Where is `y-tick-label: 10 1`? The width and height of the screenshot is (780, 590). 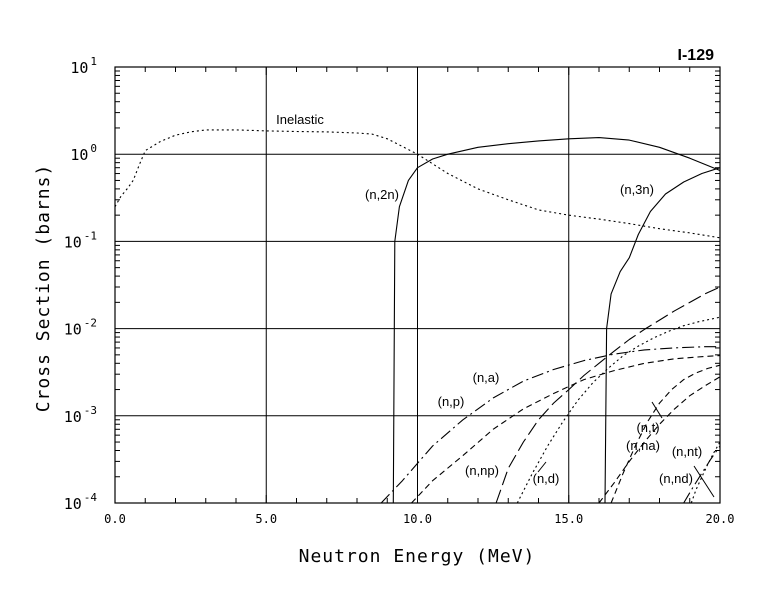 y-tick-label: 10 1 is located at coordinates (83, 66).